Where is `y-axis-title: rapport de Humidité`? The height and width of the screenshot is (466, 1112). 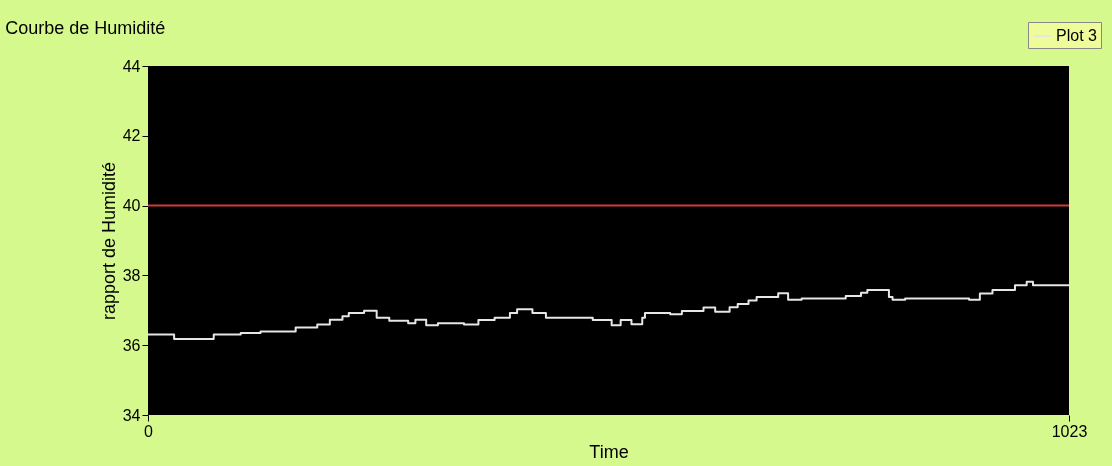
y-axis-title: rapport de Humidité is located at coordinates (108, 241).